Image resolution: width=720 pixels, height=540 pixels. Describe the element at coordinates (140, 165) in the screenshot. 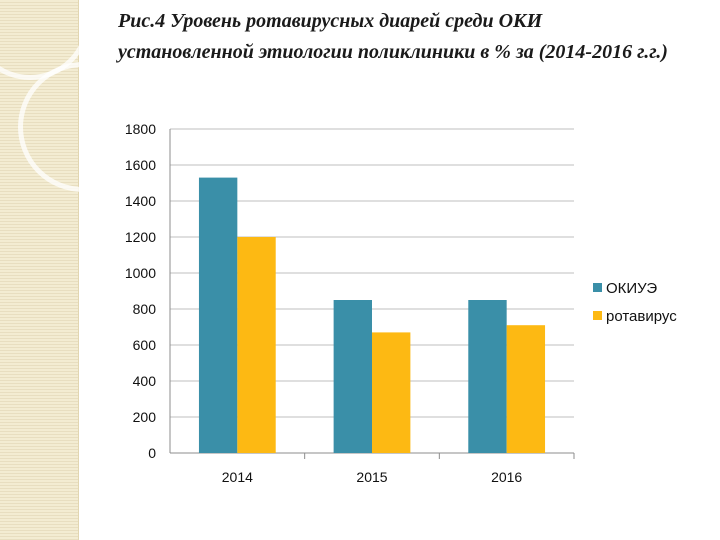

I see `y-tick-label: 1600` at that location.